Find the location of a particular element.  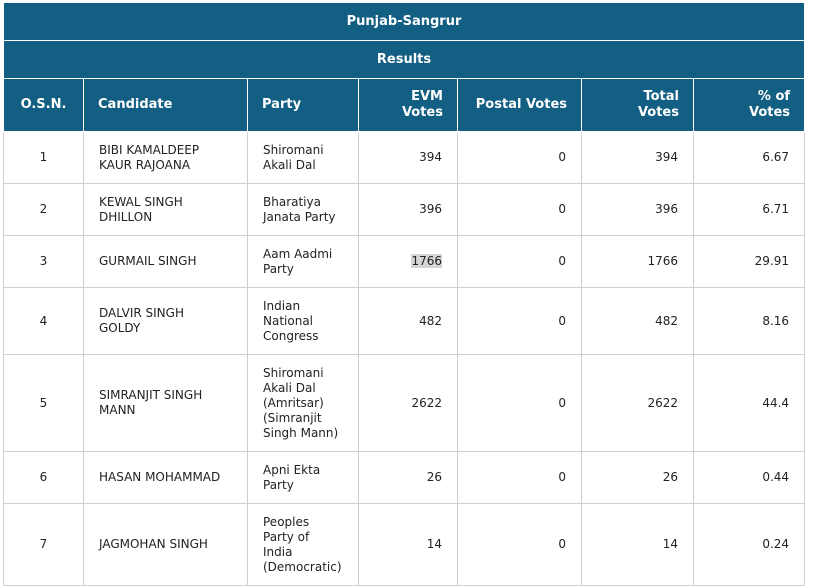

col-postal-votes: Postal Votes is located at coordinates (519, 105).